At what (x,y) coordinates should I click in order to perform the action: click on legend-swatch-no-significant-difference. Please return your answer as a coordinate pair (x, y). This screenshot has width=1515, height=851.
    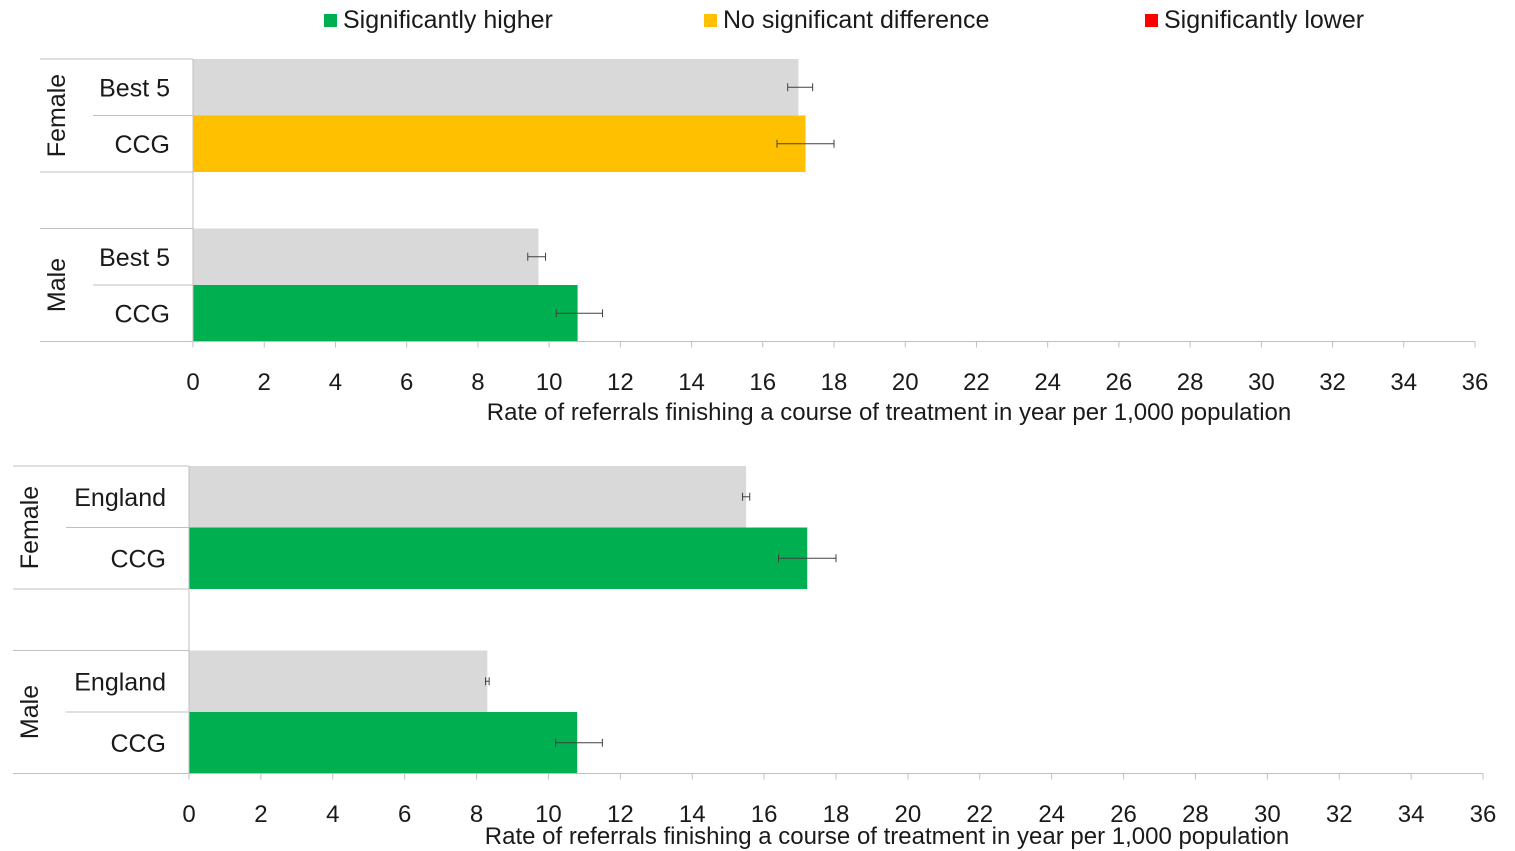
    Looking at the image, I should click on (710, 20).